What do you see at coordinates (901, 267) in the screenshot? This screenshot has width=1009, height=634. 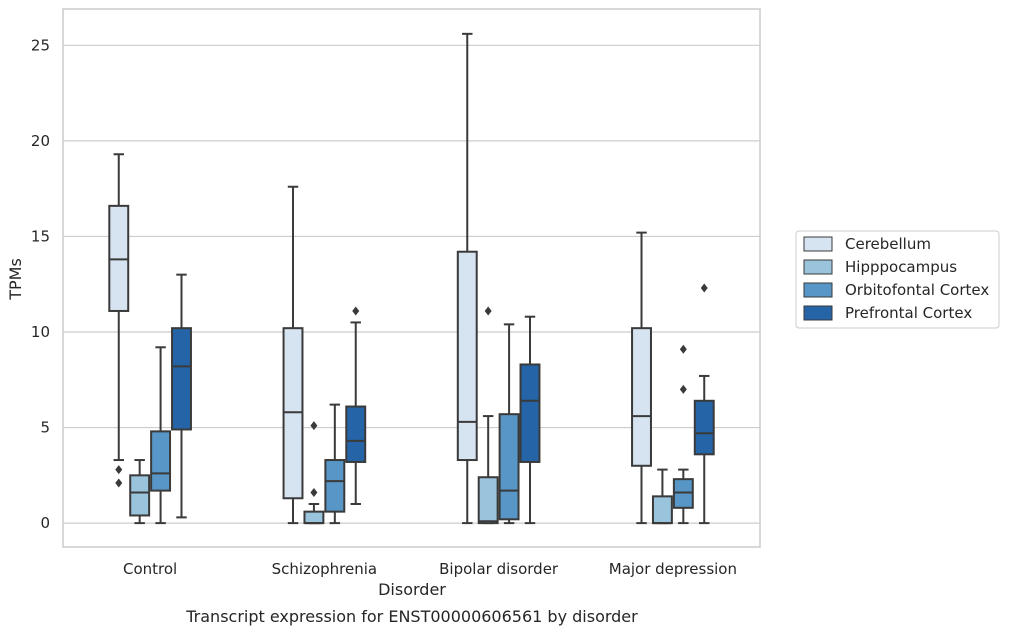 I see `legend-label: Hipppocampus` at bounding box center [901, 267].